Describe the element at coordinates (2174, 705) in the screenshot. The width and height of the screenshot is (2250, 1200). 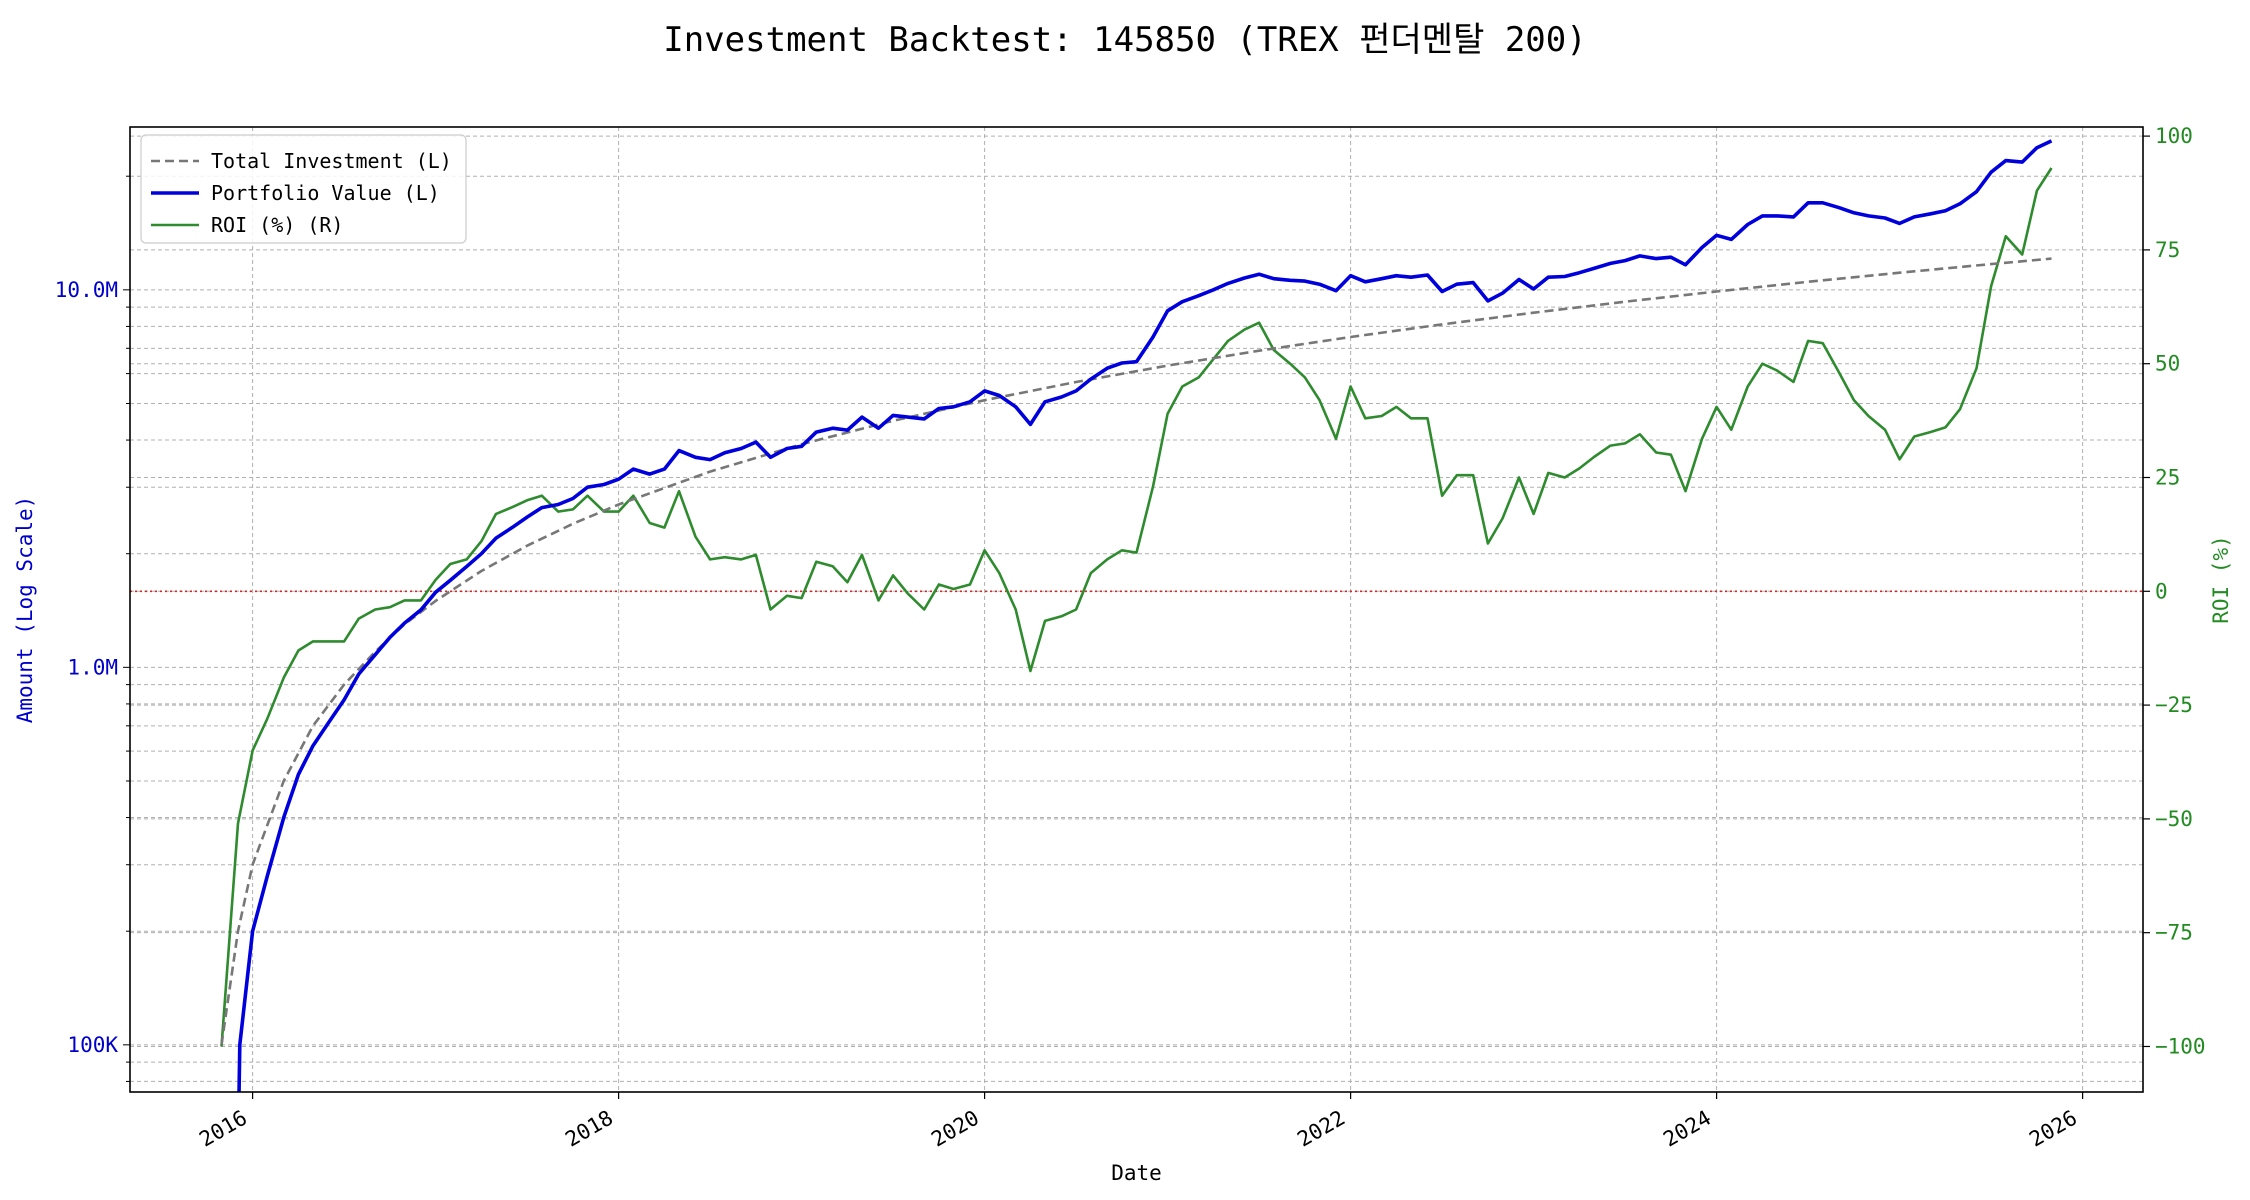
I see `y-right-tick-label: −25` at that location.